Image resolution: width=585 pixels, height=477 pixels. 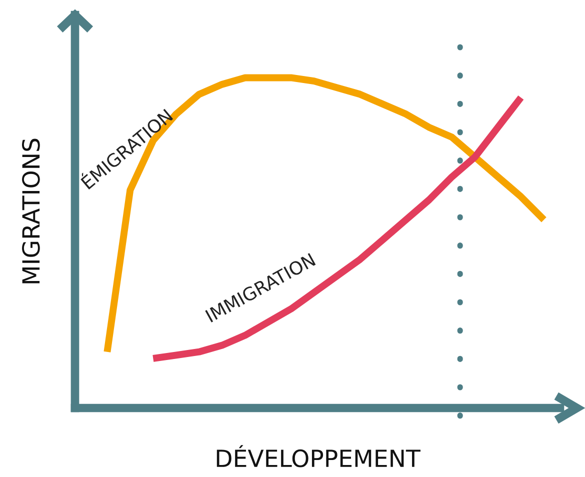 What do you see at coordinates (318, 456) in the screenshot?
I see `x-axis-title: DÉVELOPPEMENT` at bounding box center [318, 456].